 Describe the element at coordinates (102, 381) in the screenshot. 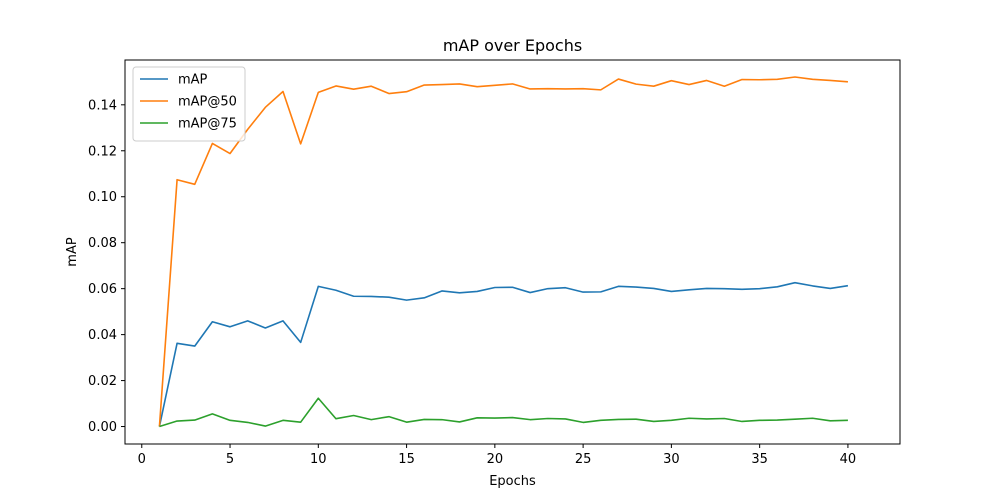

I see `y-tick-label: 0.02` at that location.